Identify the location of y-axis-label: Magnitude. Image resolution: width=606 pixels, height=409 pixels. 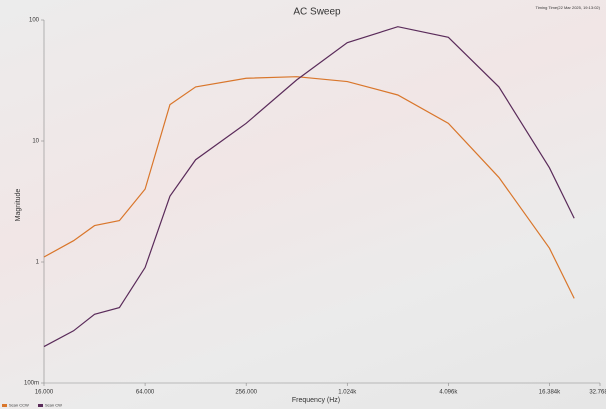
(18, 205).